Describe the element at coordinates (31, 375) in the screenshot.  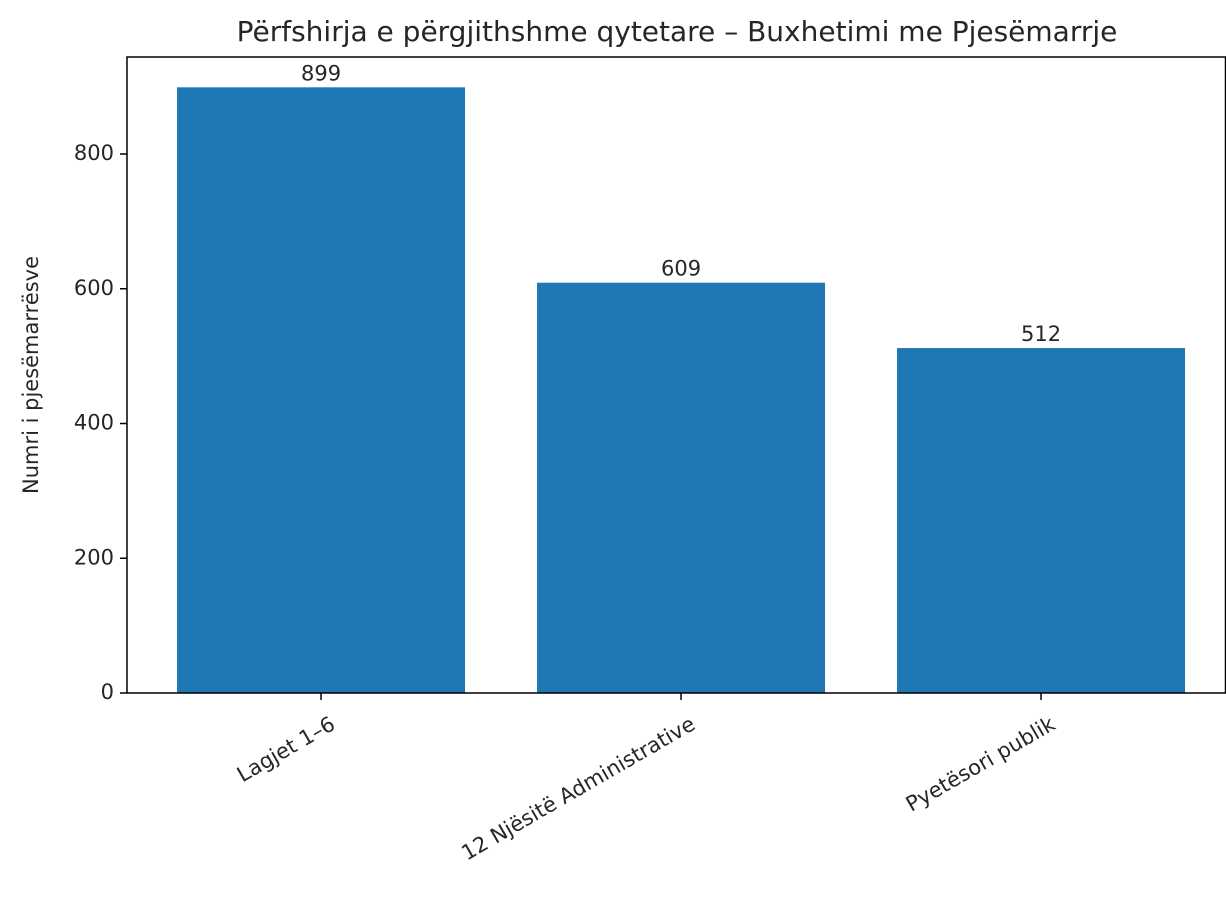
I see `y-axis-label: Numri i pjesëmarrësve` at that location.